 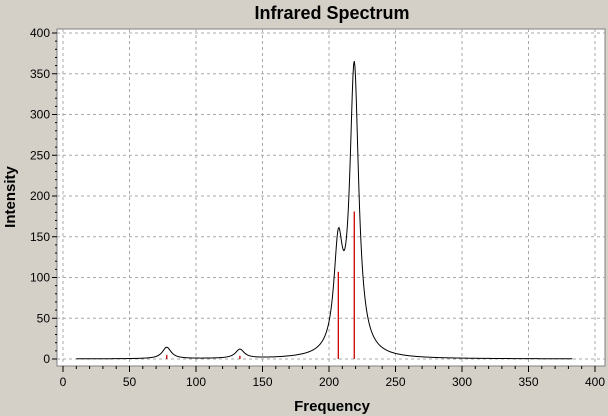 I want to click on x-tick-label: 50, so click(x=130, y=382).